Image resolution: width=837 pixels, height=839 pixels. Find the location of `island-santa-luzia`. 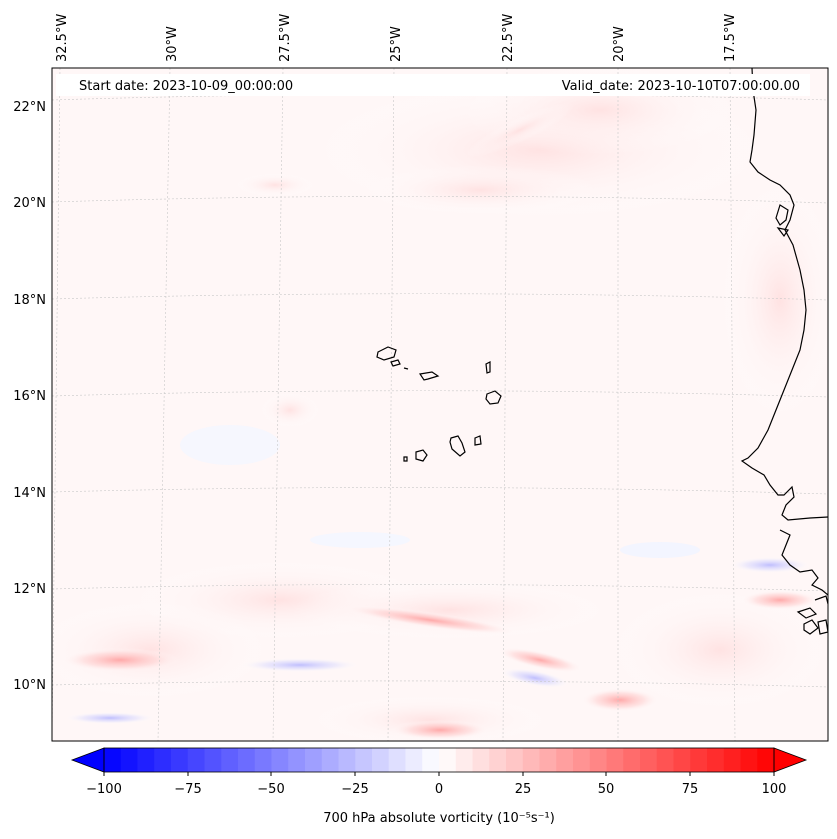

island-santa-luzia is located at coordinates (406, 368).